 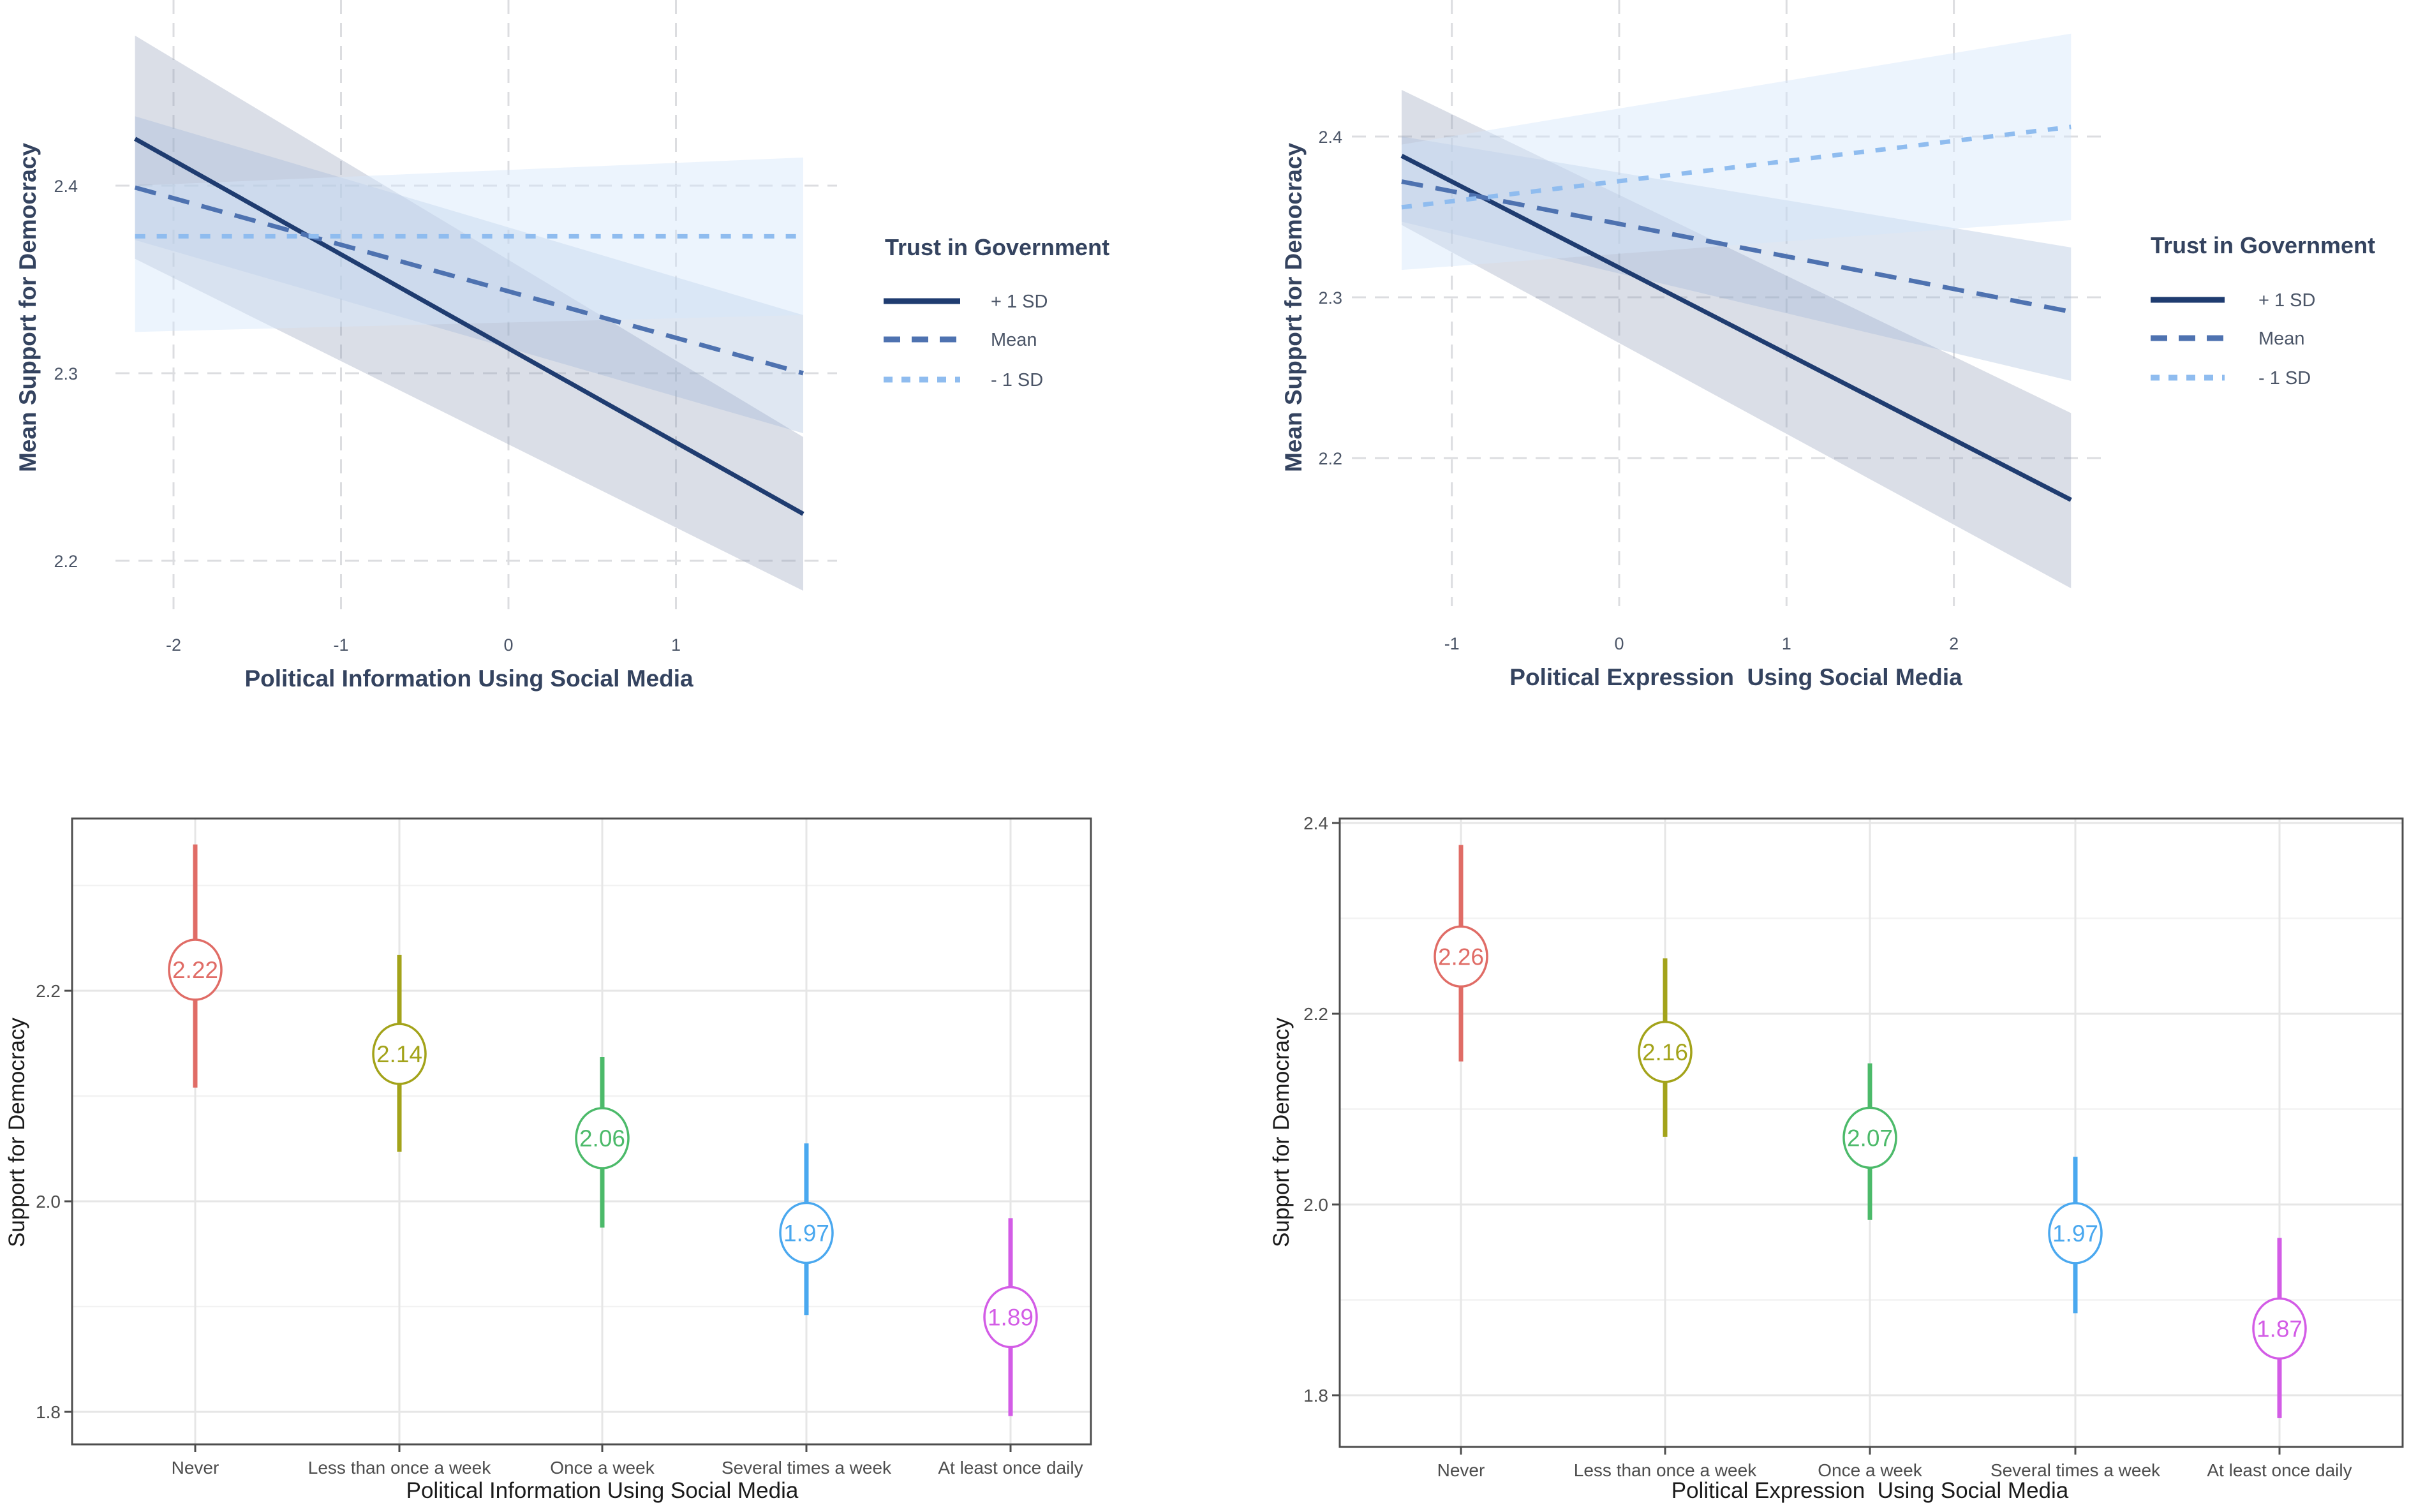 I want to click on x-tick-label: 0, so click(x=508, y=645).